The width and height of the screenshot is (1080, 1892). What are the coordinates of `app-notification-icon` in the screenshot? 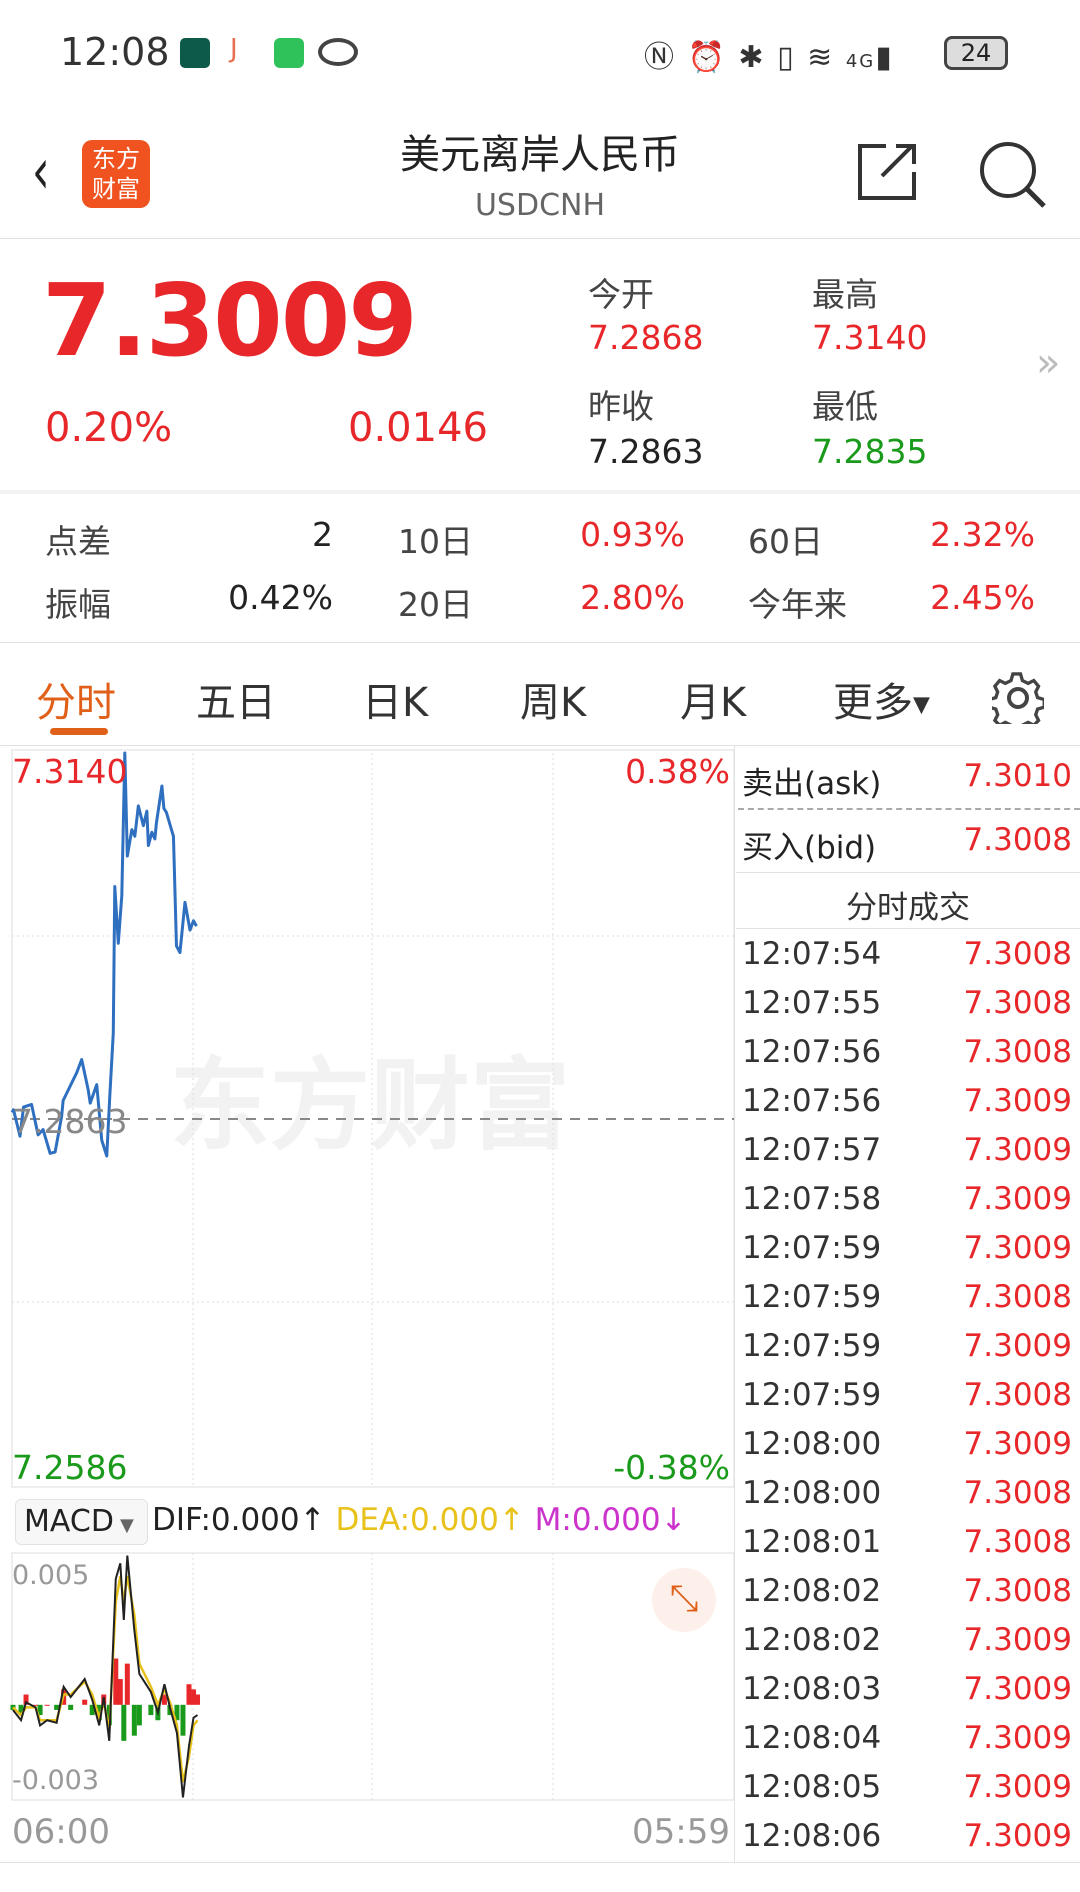 It's located at (195, 53).